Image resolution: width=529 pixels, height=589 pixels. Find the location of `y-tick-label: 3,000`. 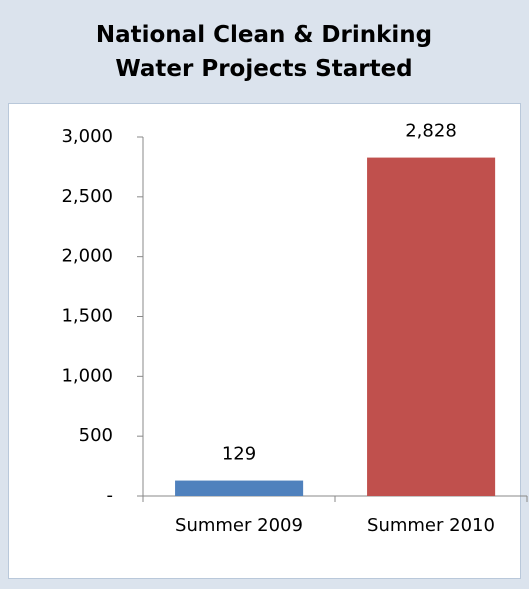

y-tick-label: 3,000 is located at coordinates (87, 136).